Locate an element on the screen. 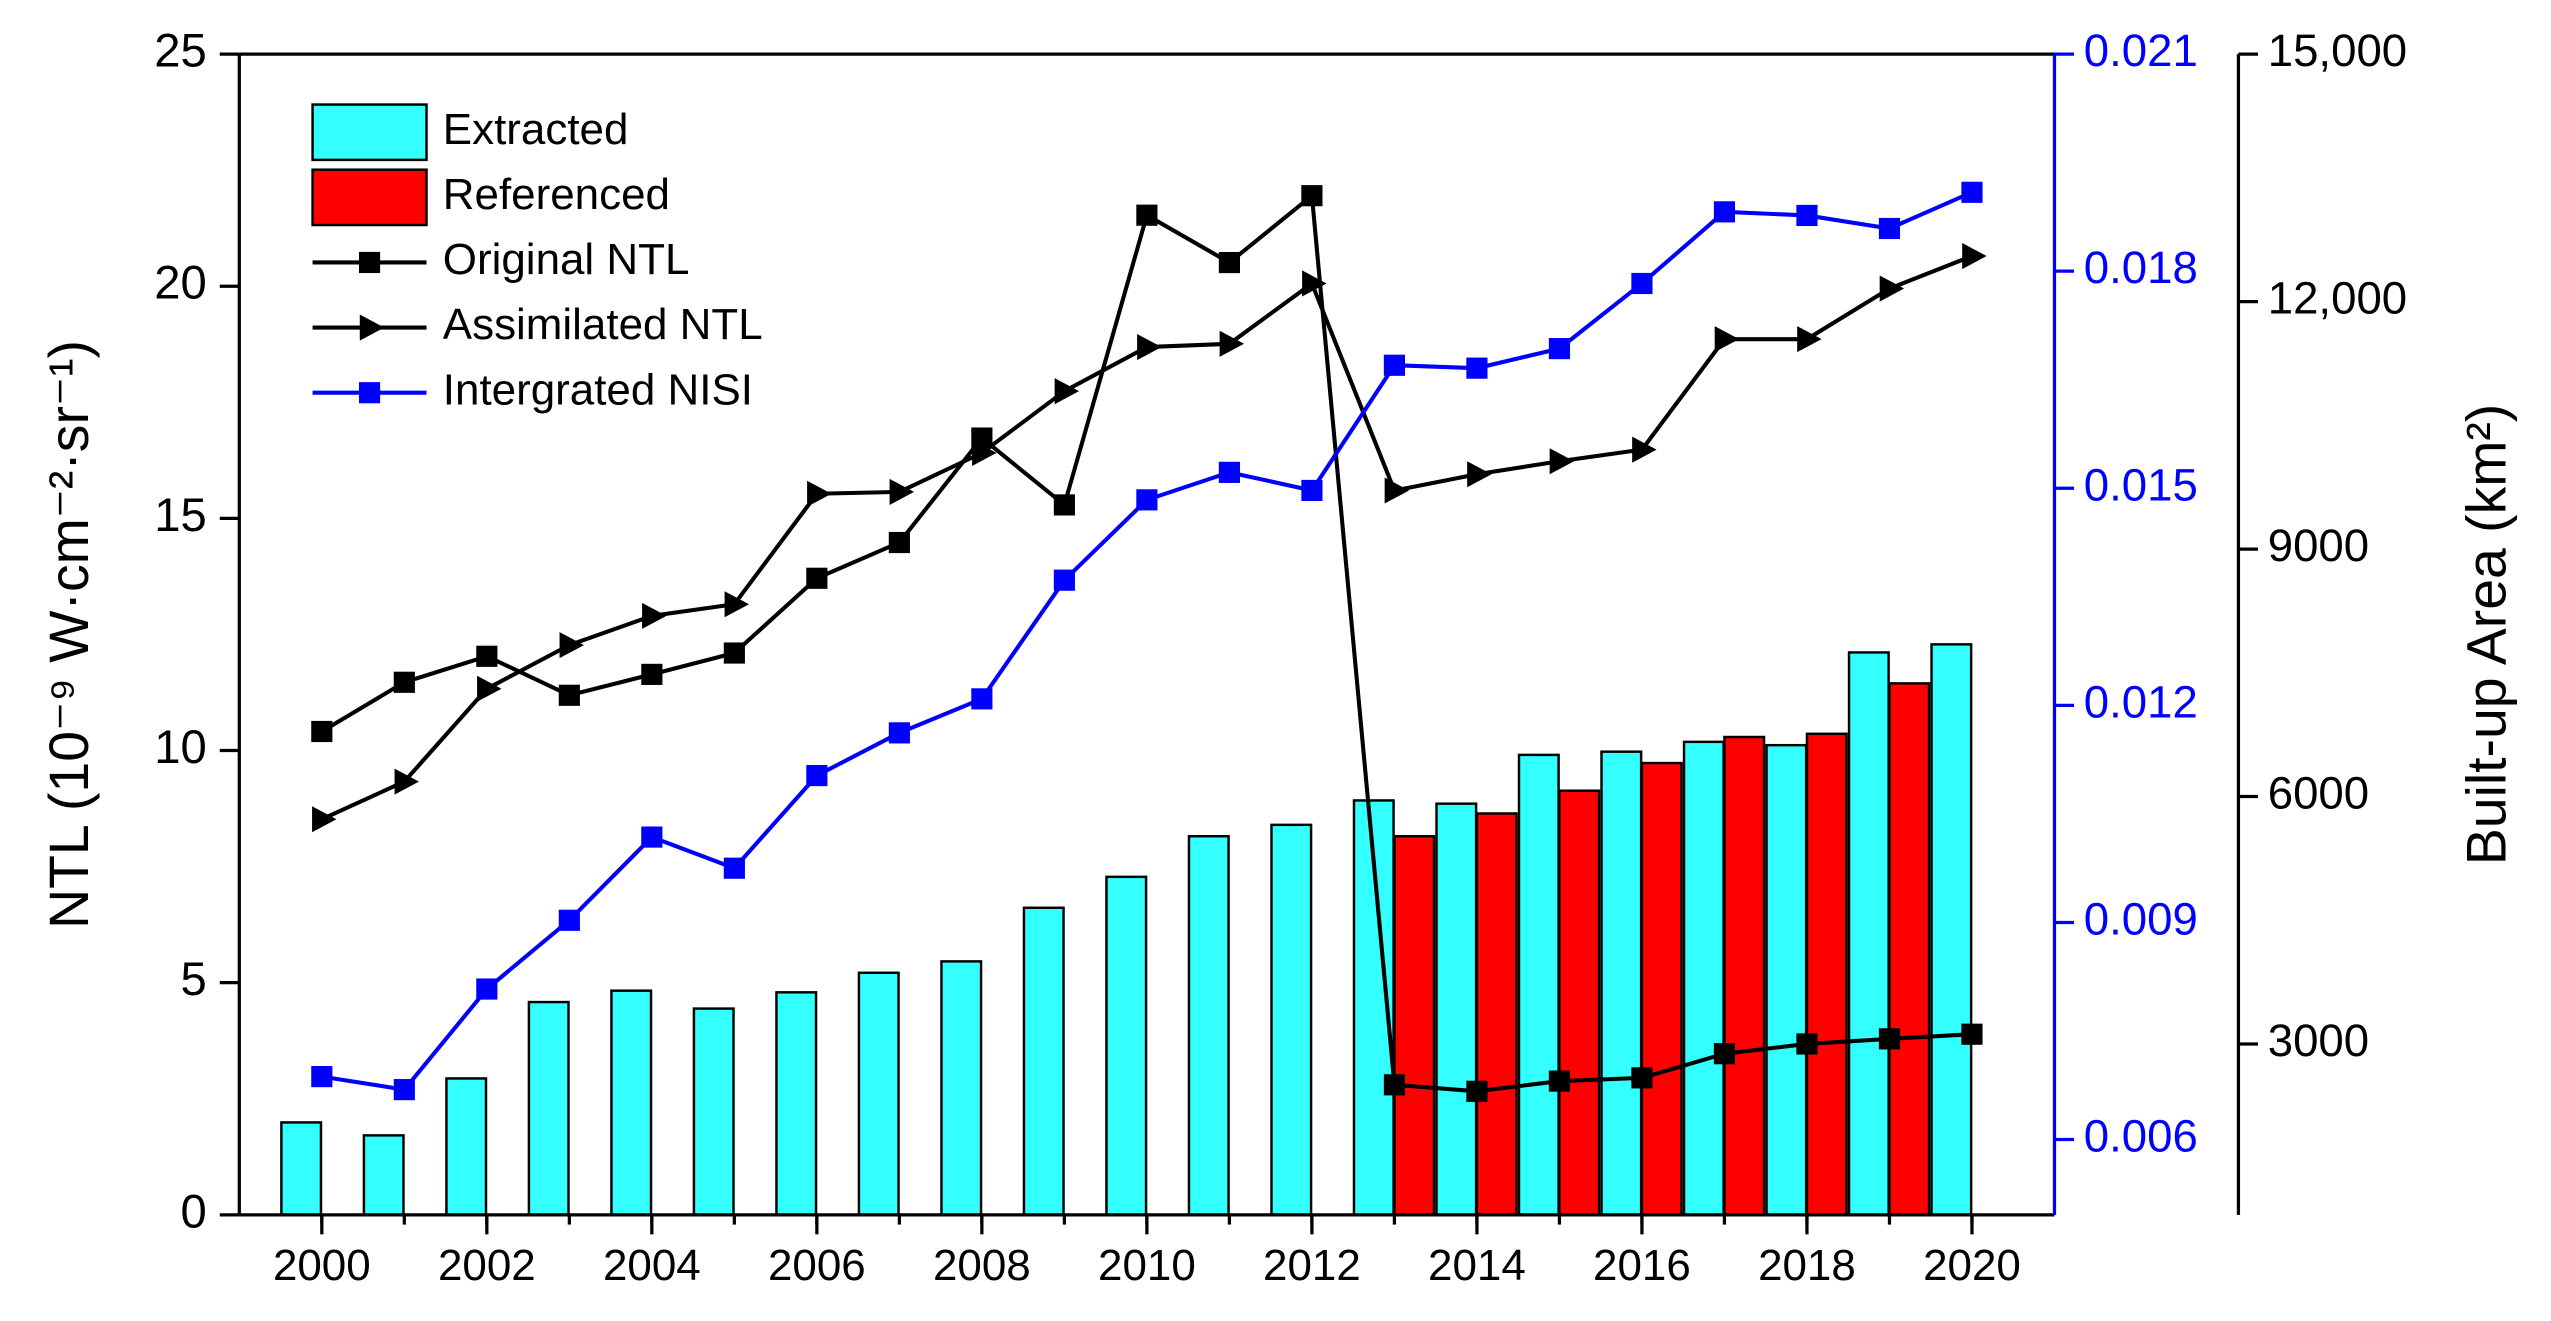 The height and width of the screenshot is (1321, 2551). x-tick-label: 2018 is located at coordinates (1807, 1265).